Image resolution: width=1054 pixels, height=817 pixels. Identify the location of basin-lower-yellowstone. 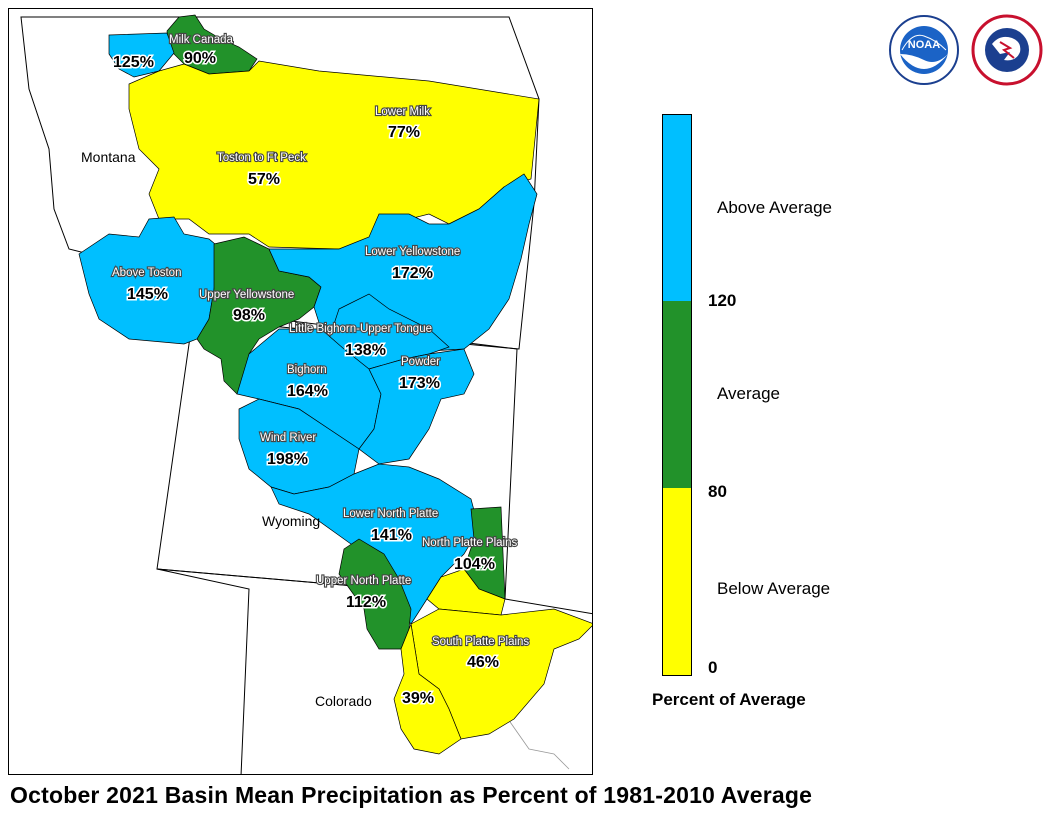
(403, 262).